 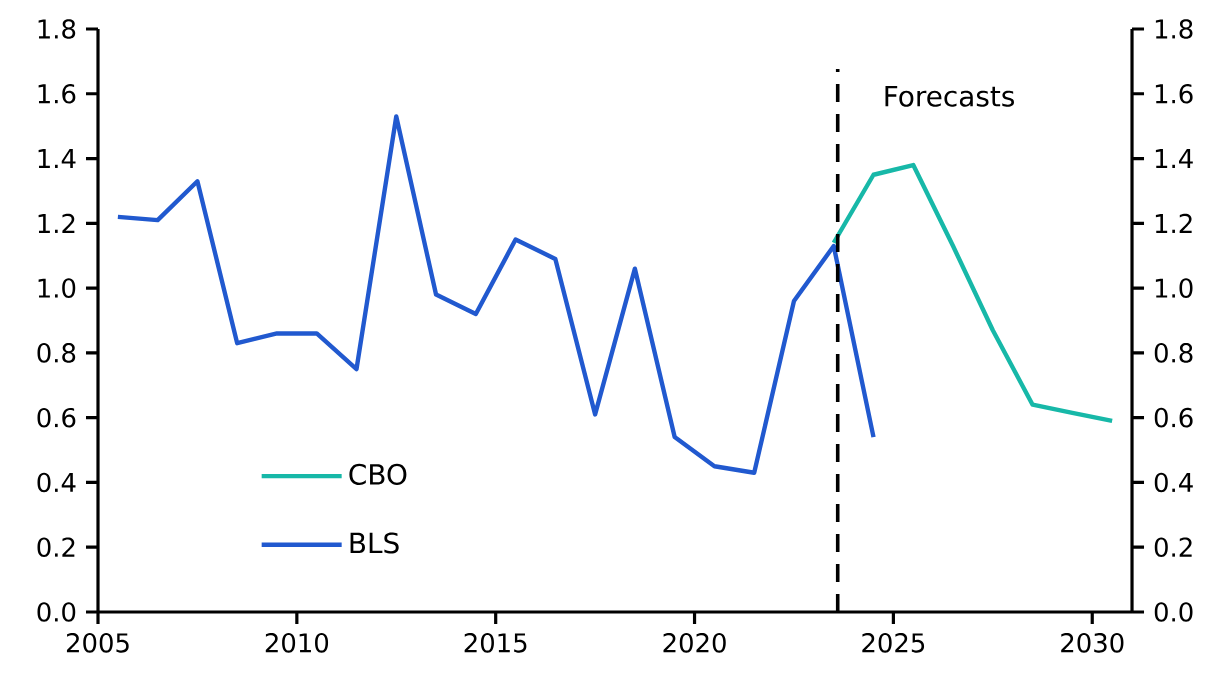 I want to click on y2-tick-label: 0.4, so click(x=56, y=482).